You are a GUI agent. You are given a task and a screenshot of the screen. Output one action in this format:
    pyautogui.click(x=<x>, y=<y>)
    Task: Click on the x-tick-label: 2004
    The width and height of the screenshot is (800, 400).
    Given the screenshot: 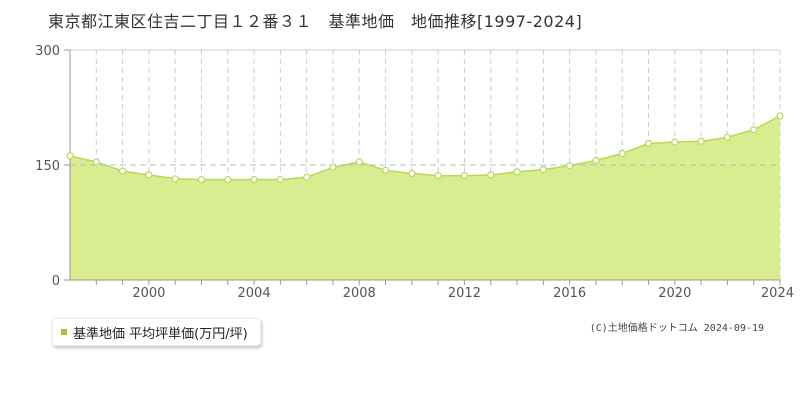 What is the action you would take?
    pyautogui.click(x=254, y=293)
    